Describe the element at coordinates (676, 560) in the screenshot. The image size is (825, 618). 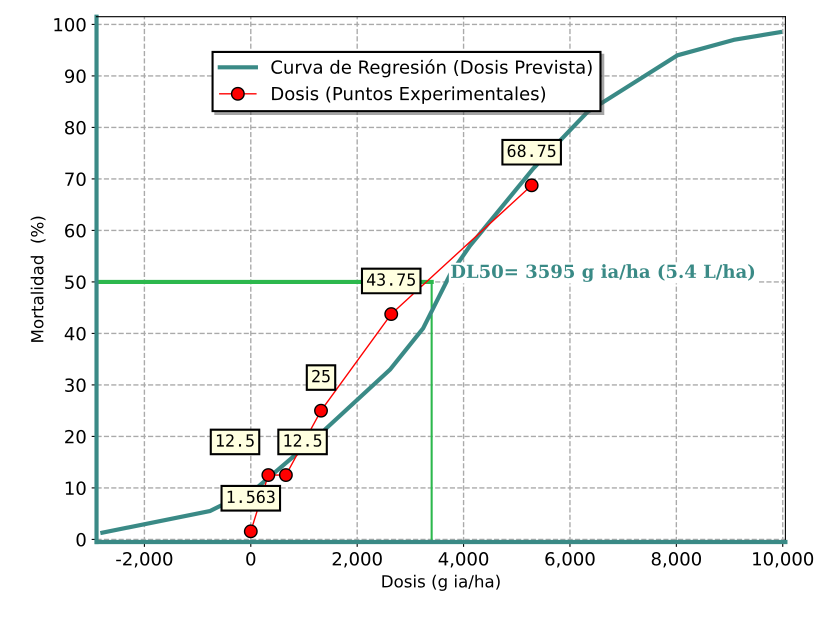
I see `x-tick-label: 8,000` at that location.